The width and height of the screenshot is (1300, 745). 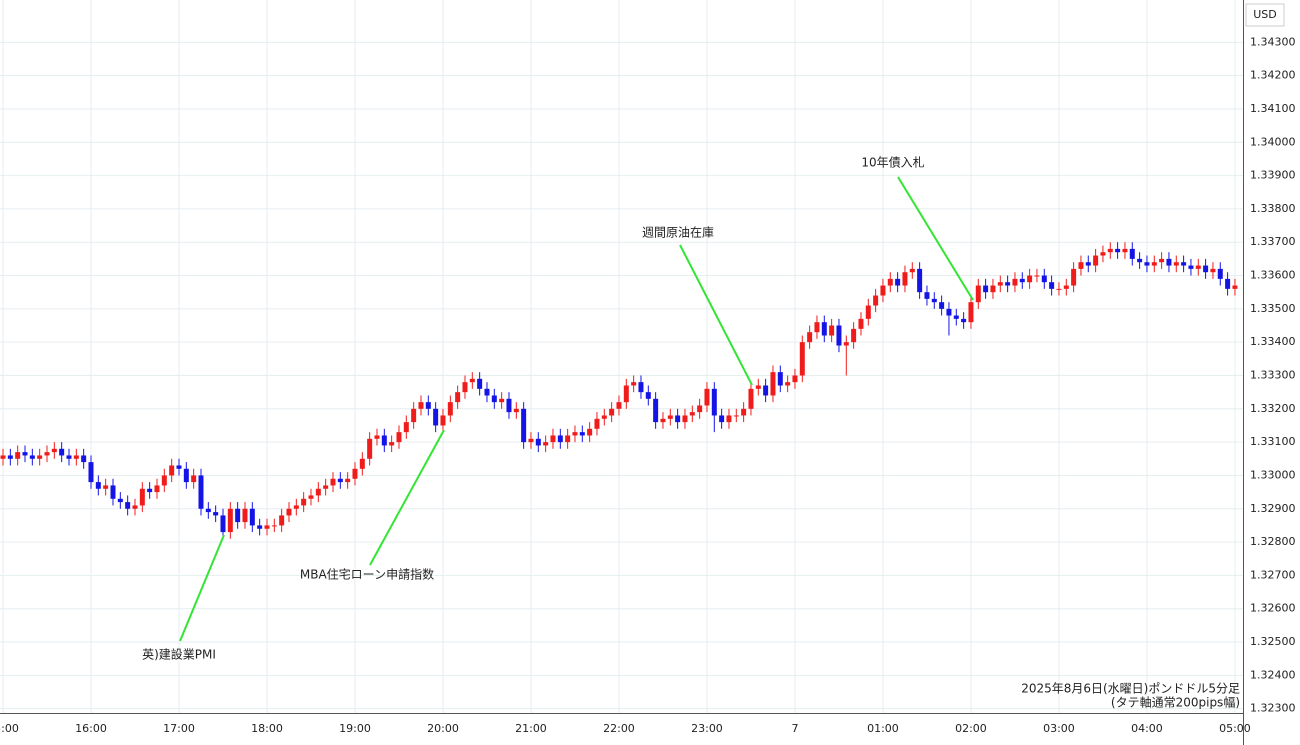 I want to click on y-tick-label: 1.33700, so click(x=1273, y=241).